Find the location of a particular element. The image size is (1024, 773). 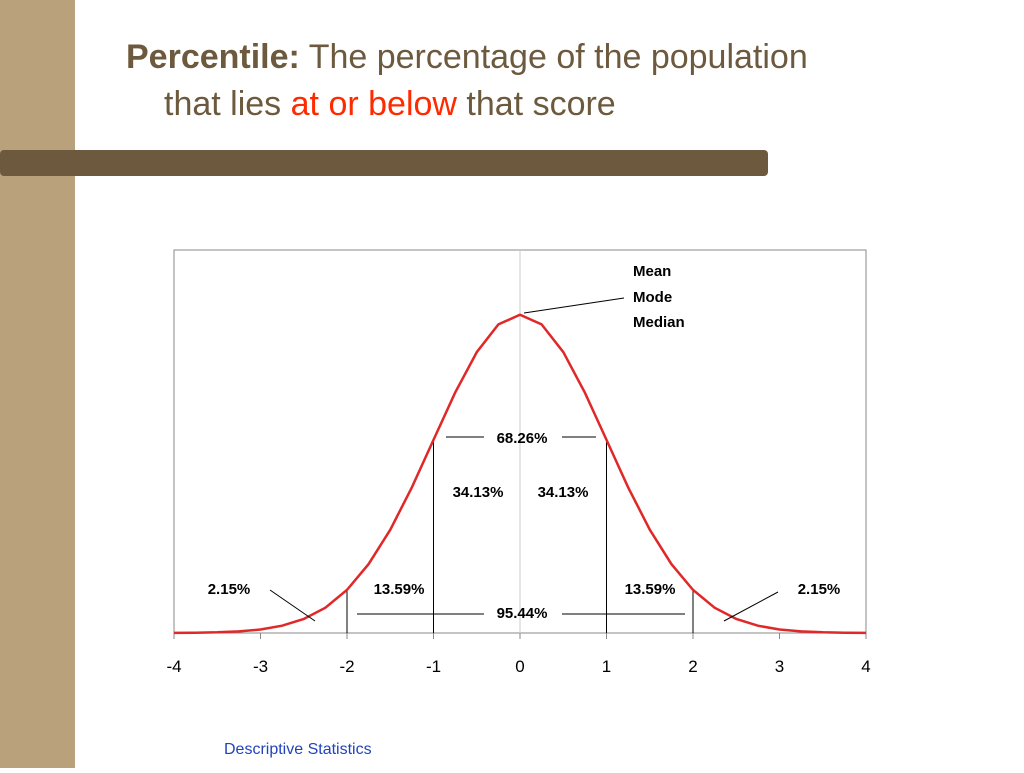

x-tick-label: -2 is located at coordinates (346, 666).